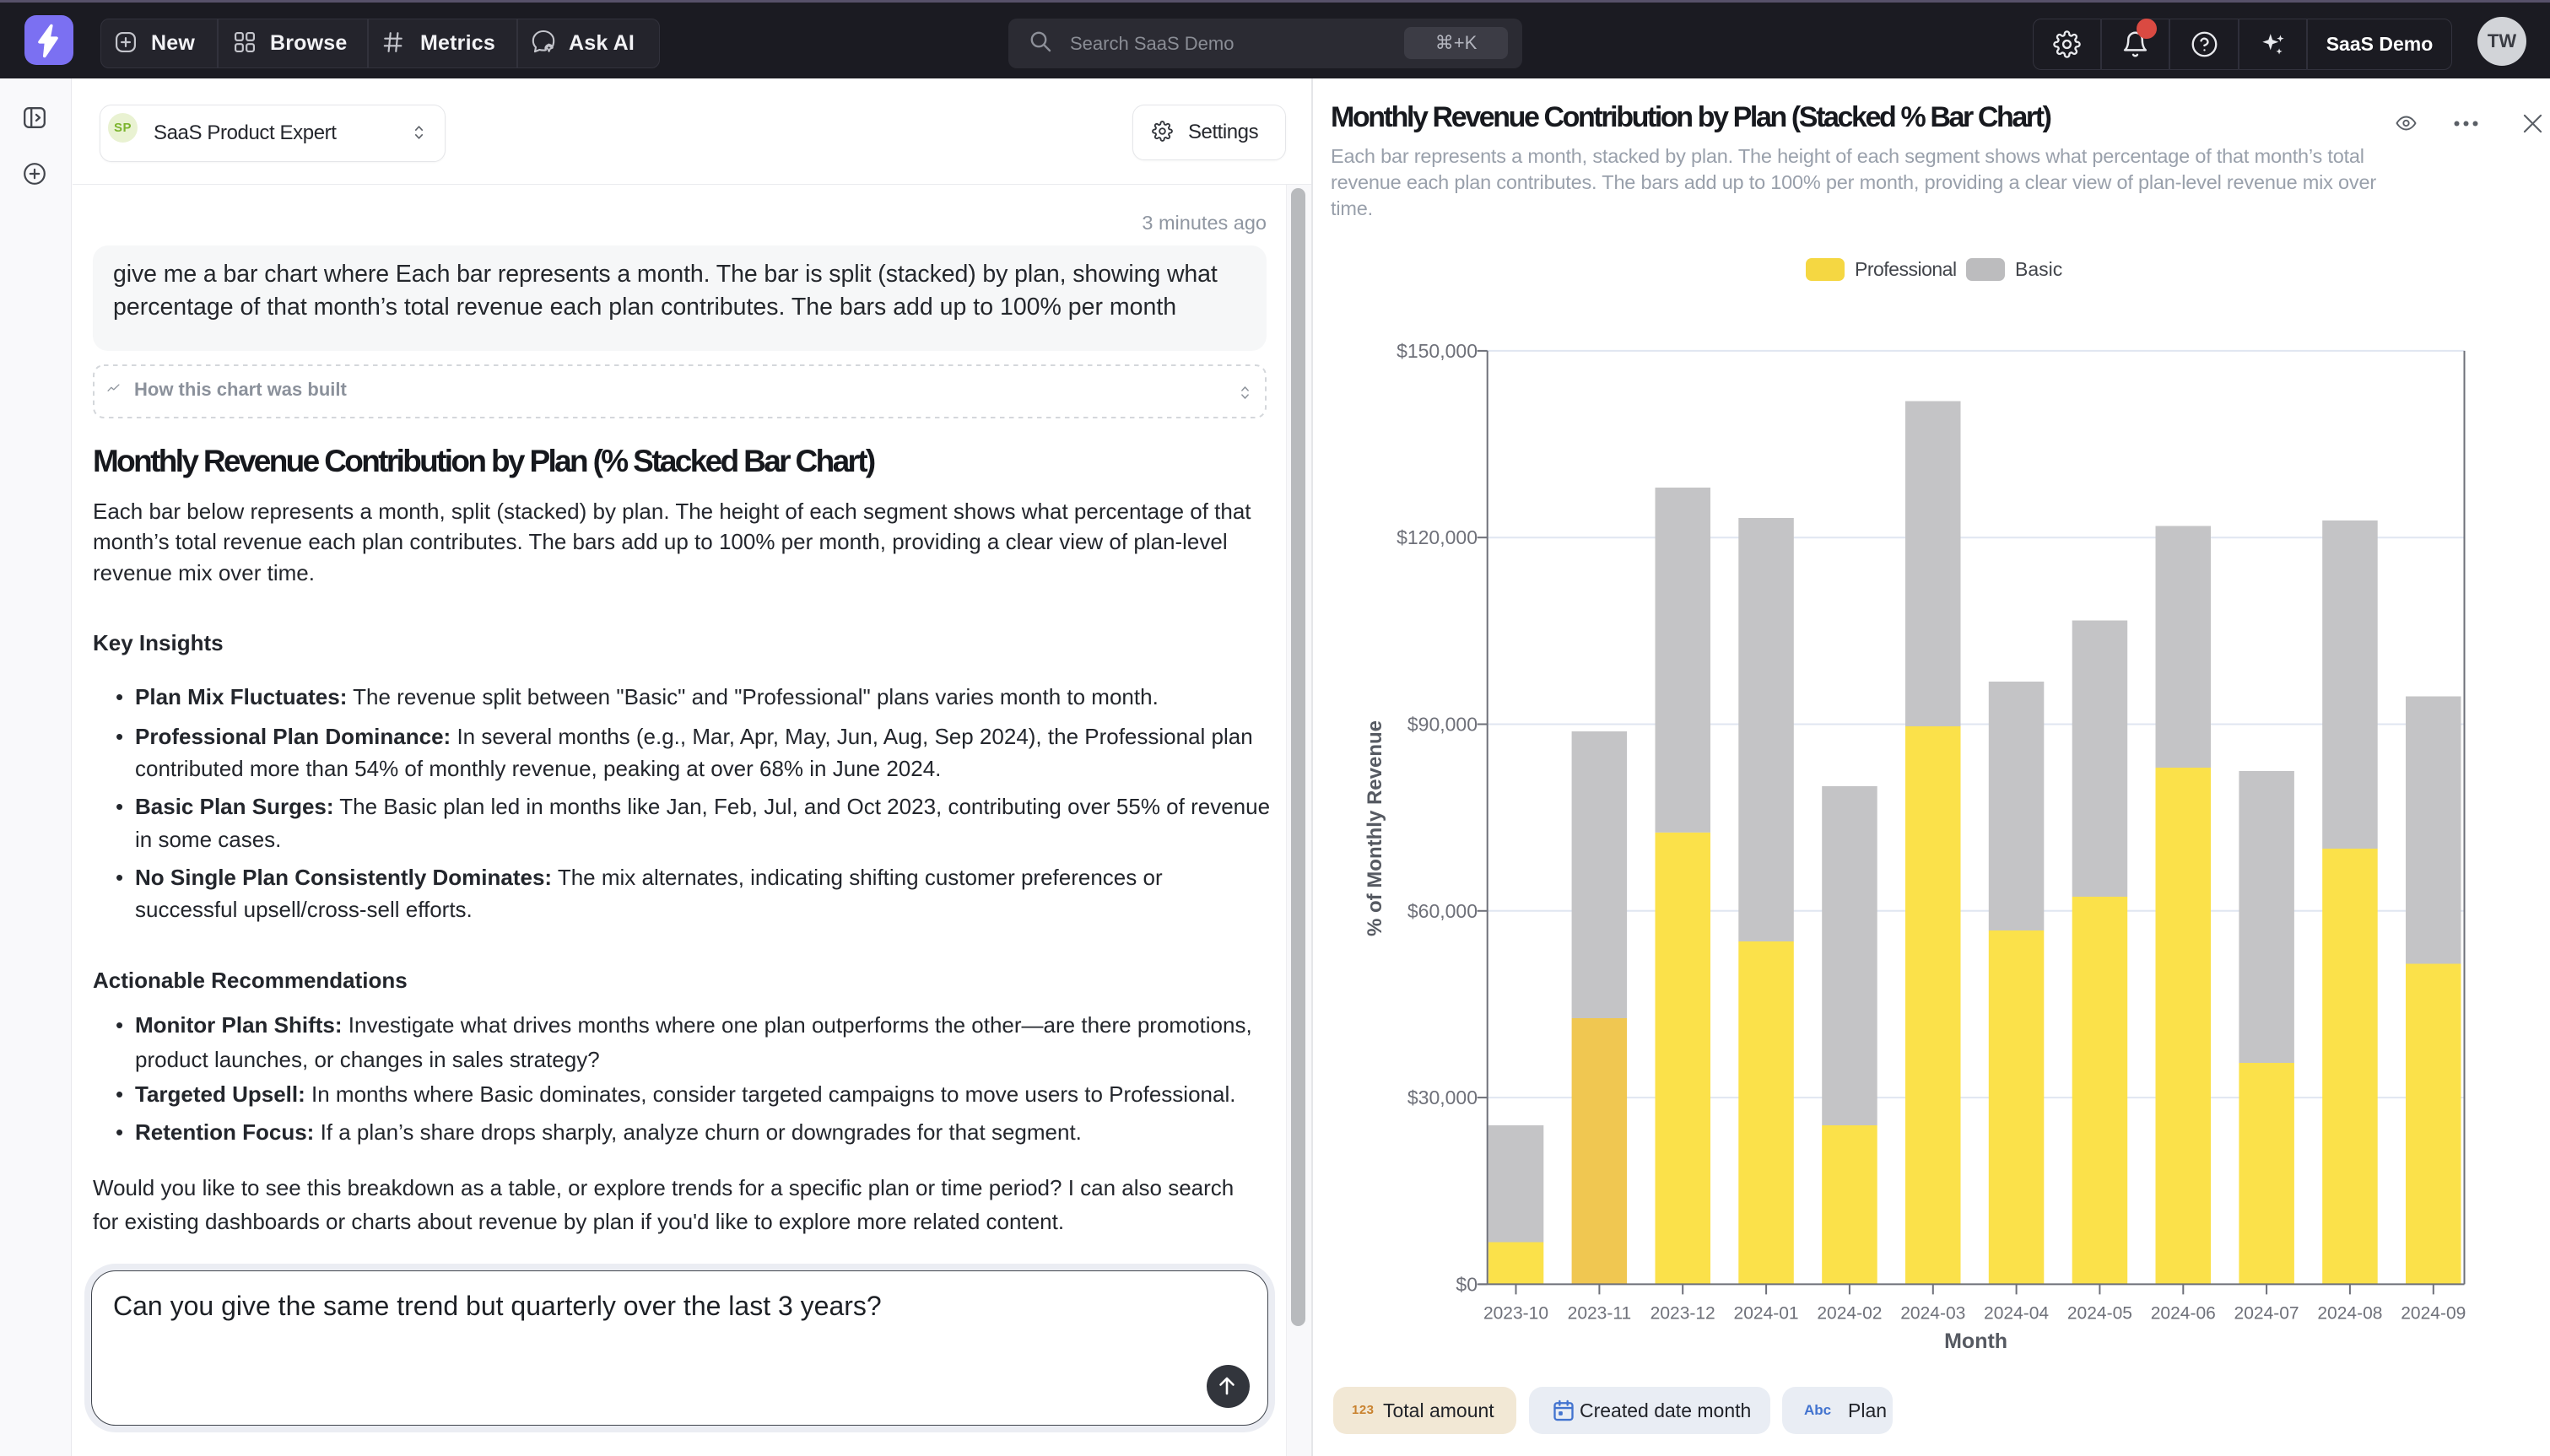 This screenshot has width=2550, height=1456. I want to click on svg-text: Month, so click(1975, 1341).